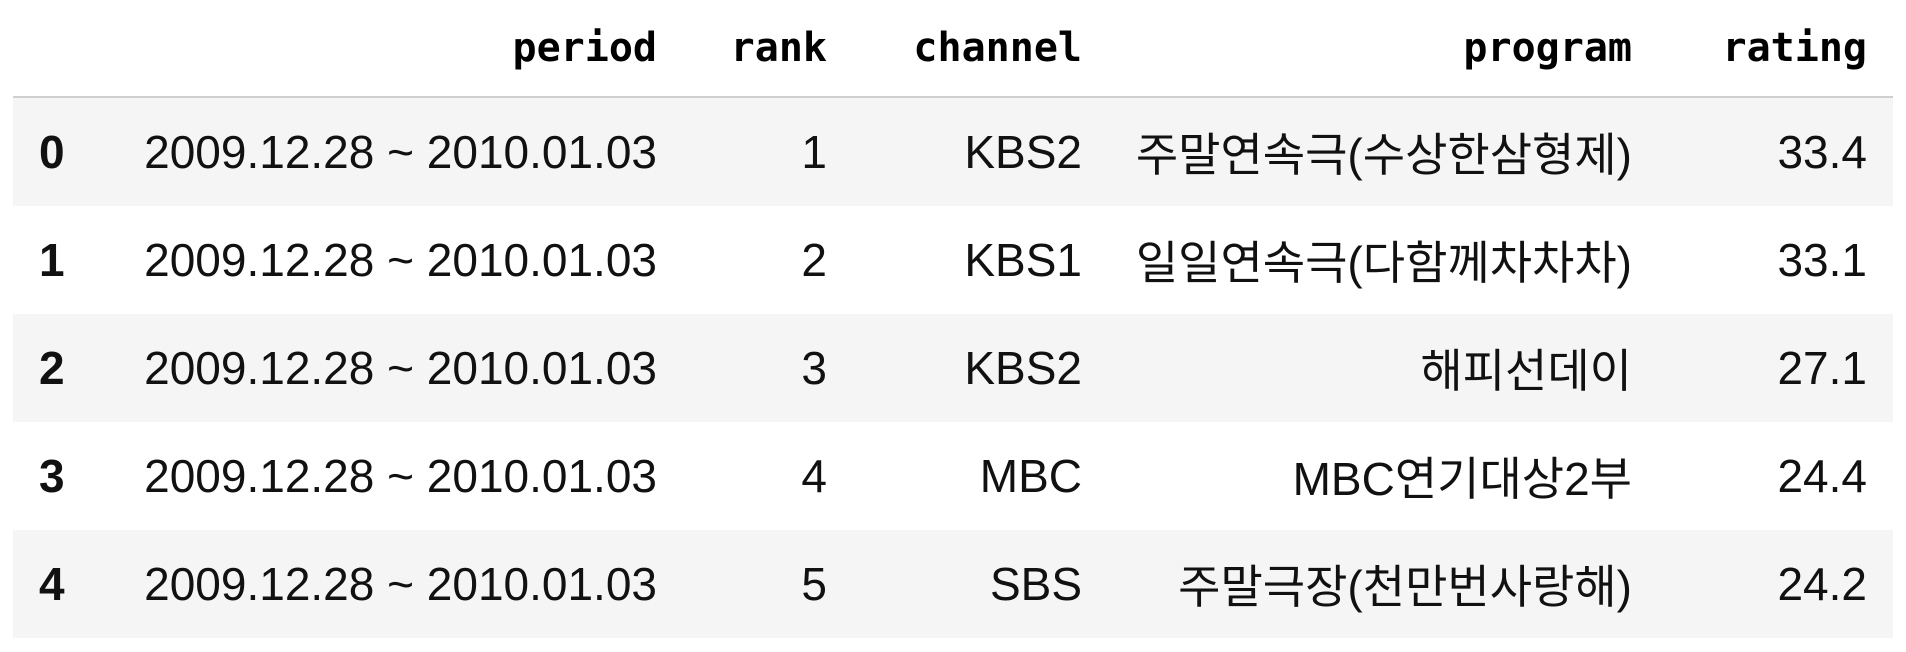 Image resolution: width=1906 pixels, height=652 pixels. Describe the element at coordinates (52, 152) in the screenshot. I see `row-index: 0` at that location.